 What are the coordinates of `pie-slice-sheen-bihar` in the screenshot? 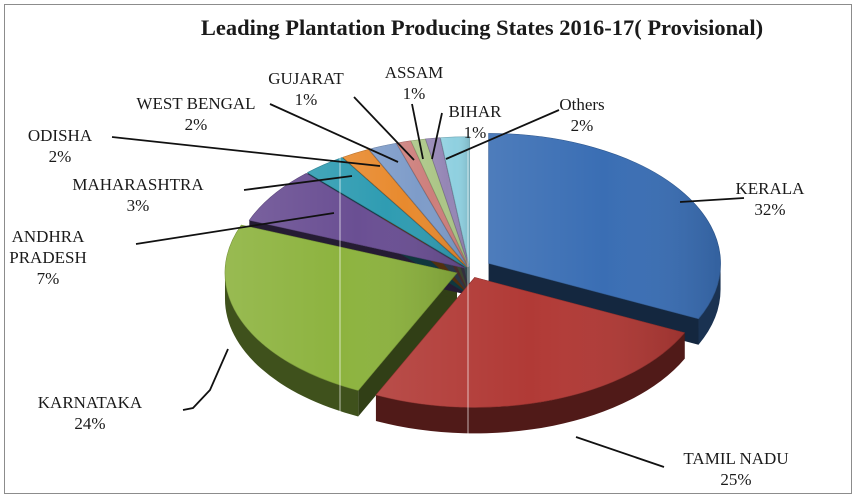 It's located at (447, 202).